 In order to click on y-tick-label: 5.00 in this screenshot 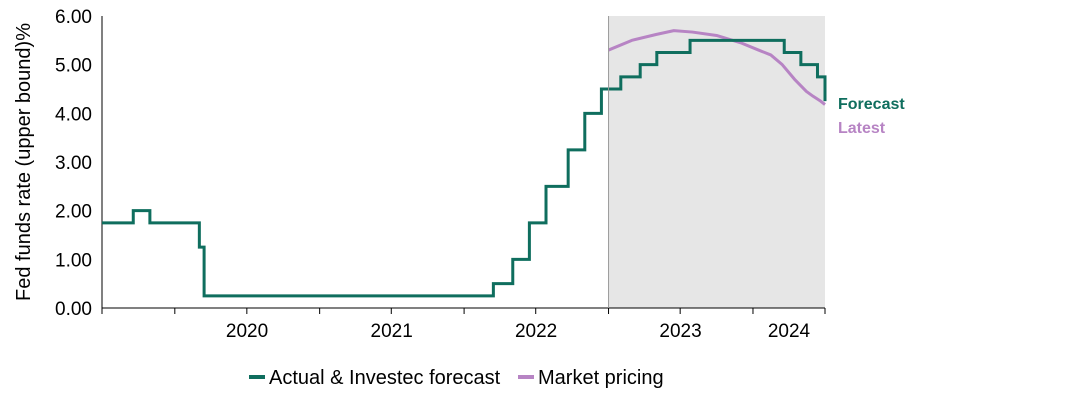, I will do `click(73, 66)`.